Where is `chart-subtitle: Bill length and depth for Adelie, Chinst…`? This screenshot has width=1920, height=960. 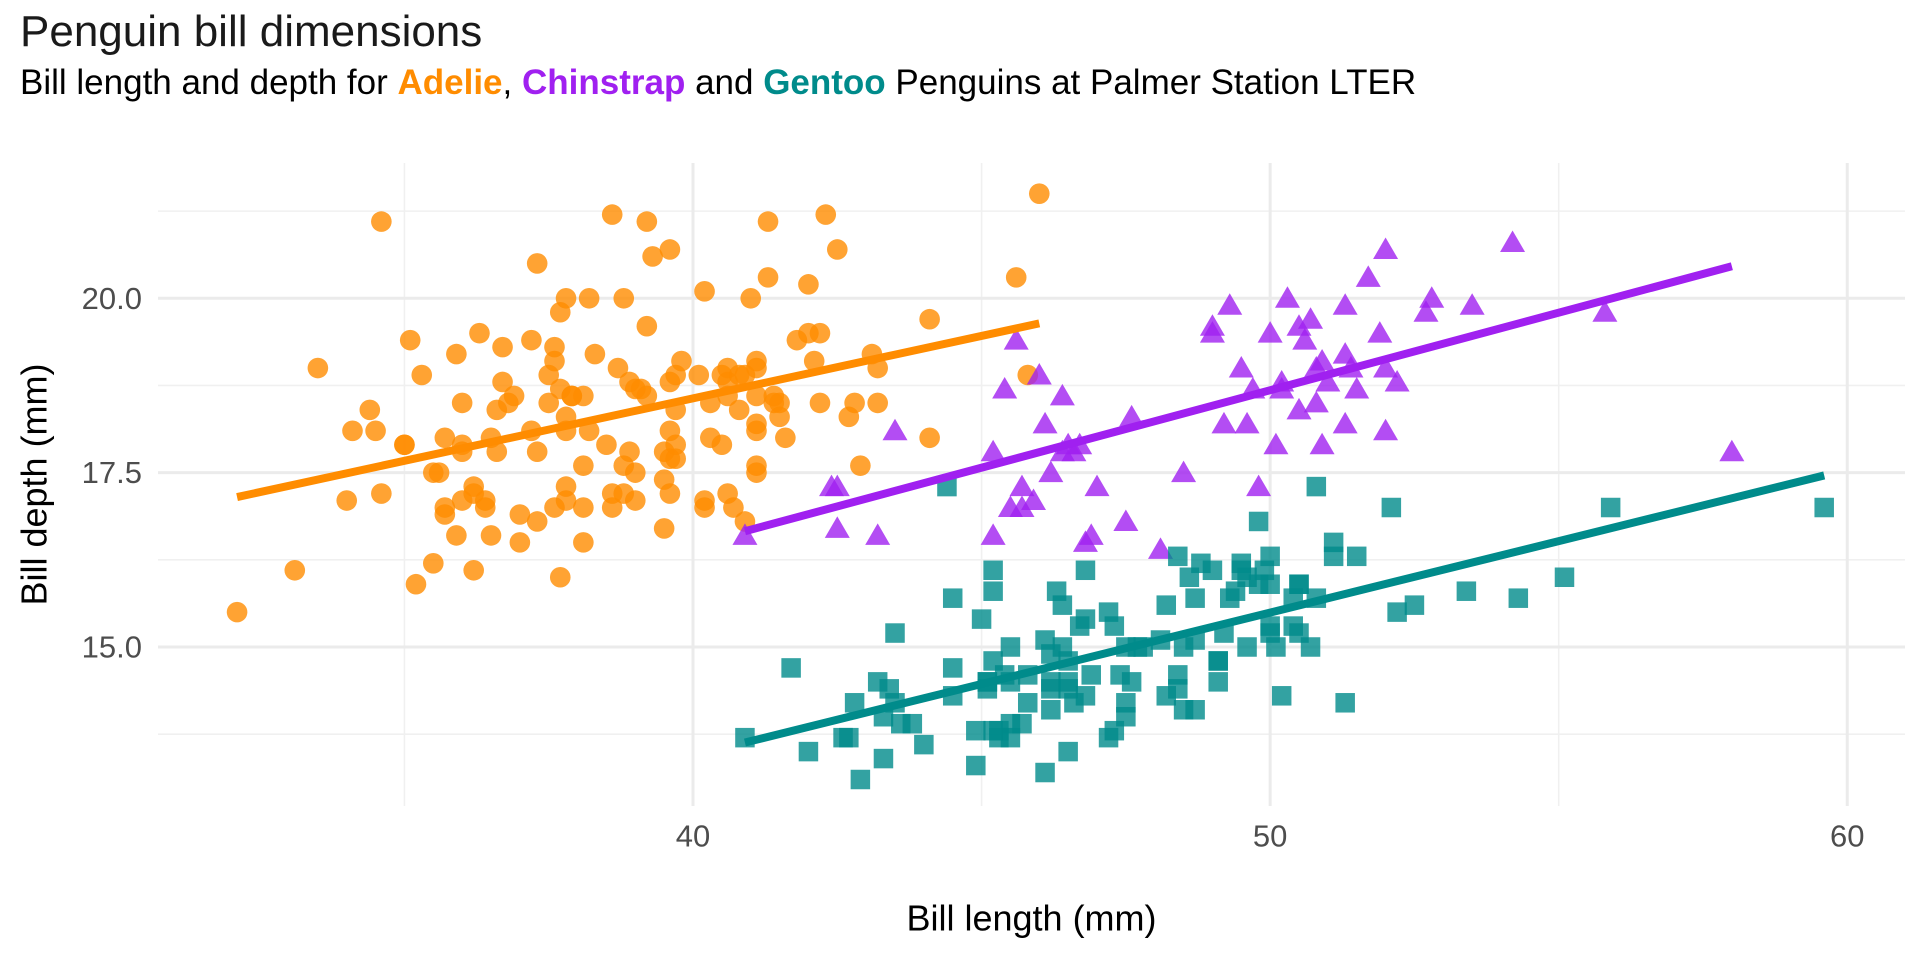
chart-subtitle: Bill length and depth for Adelie, Chinst… is located at coordinates (718, 83).